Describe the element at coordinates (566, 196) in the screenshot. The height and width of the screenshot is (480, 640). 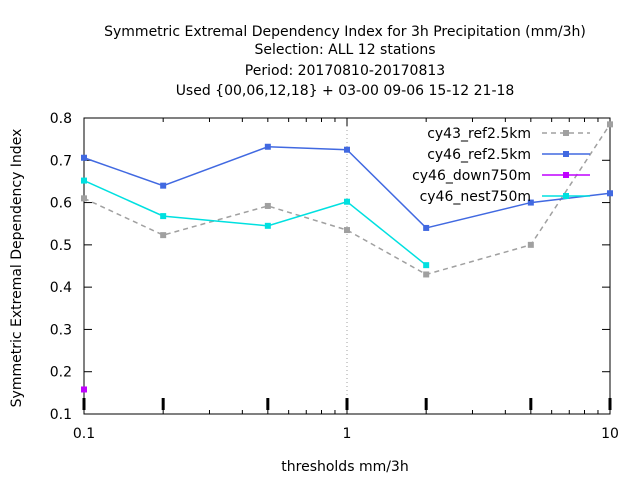
I see `legend-swatch-marker-cy46_nest750m` at that location.